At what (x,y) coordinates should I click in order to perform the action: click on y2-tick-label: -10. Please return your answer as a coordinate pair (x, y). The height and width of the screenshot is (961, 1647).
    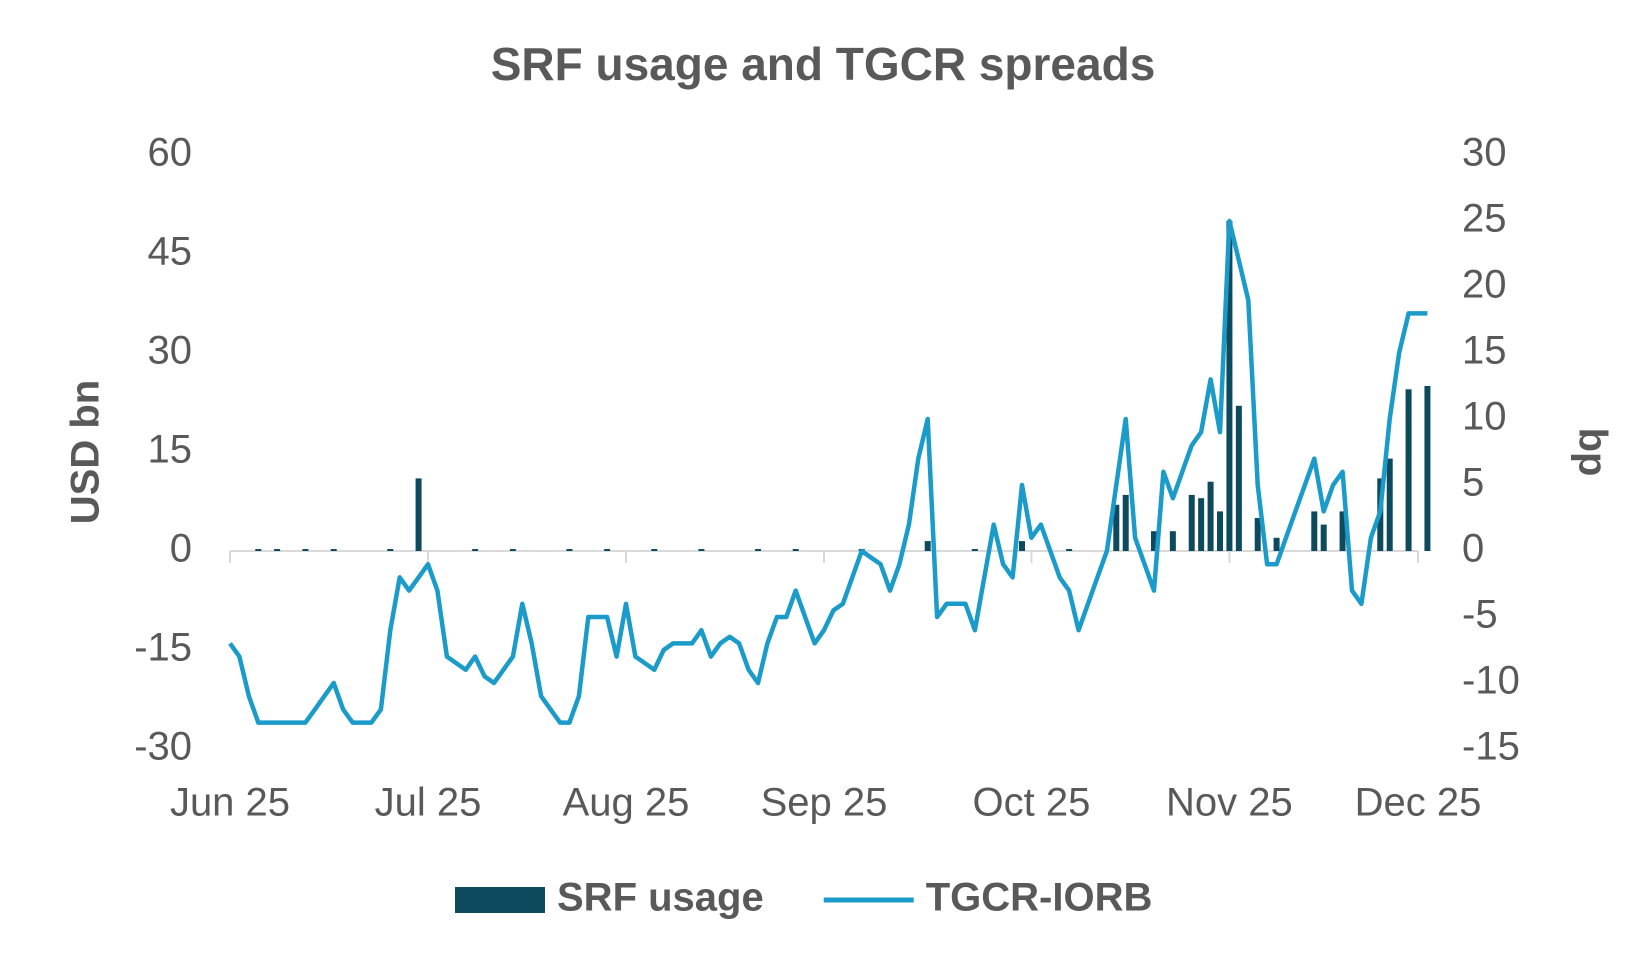
    Looking at the image, I should click on (1491, 681).